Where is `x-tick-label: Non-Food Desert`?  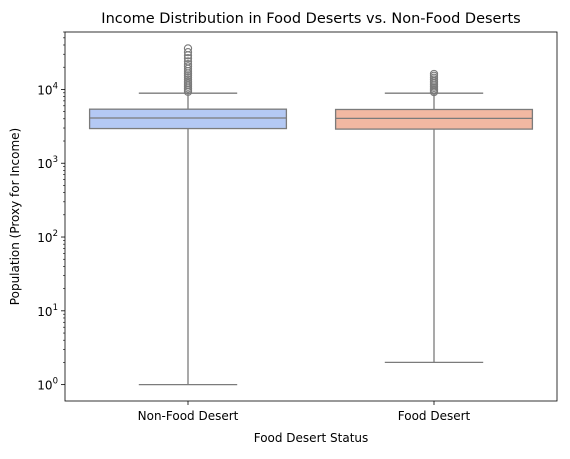
x-tick-label: Non-Food Desert is located at coordinates (188, 416).